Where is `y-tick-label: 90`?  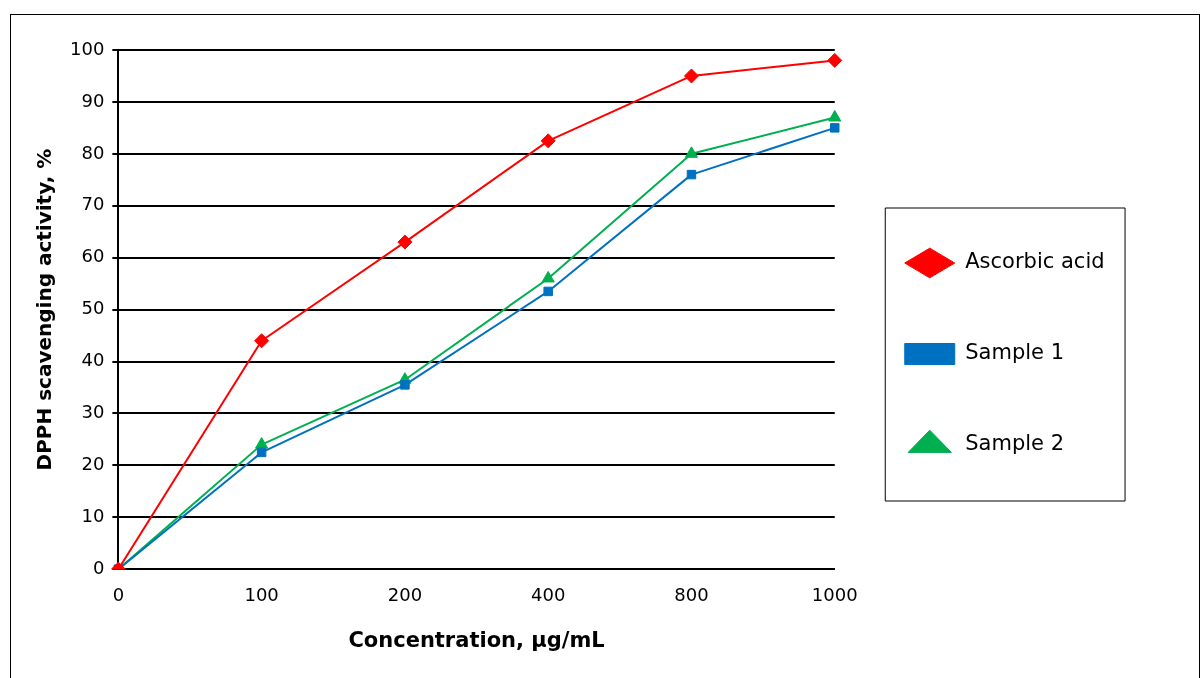 y-tick-label: 90 is located at coordinates (93, 100).